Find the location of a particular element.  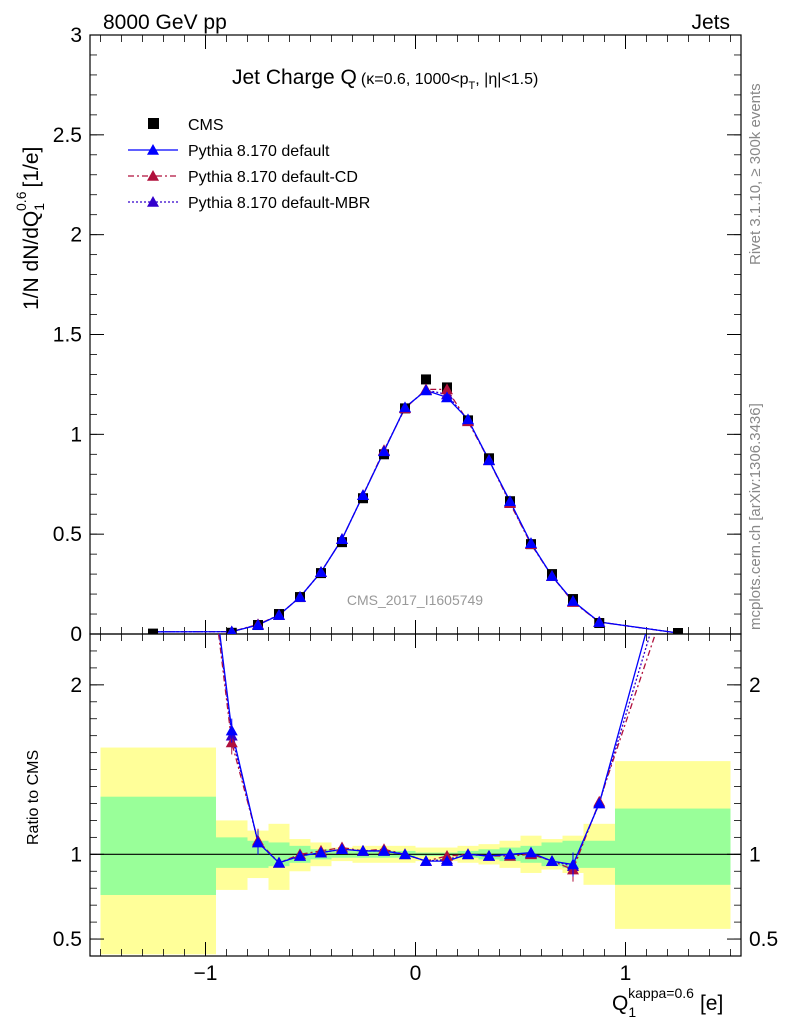

legend-label: Pythia 8.170 default-MBR is located at coordinates (279, 203).